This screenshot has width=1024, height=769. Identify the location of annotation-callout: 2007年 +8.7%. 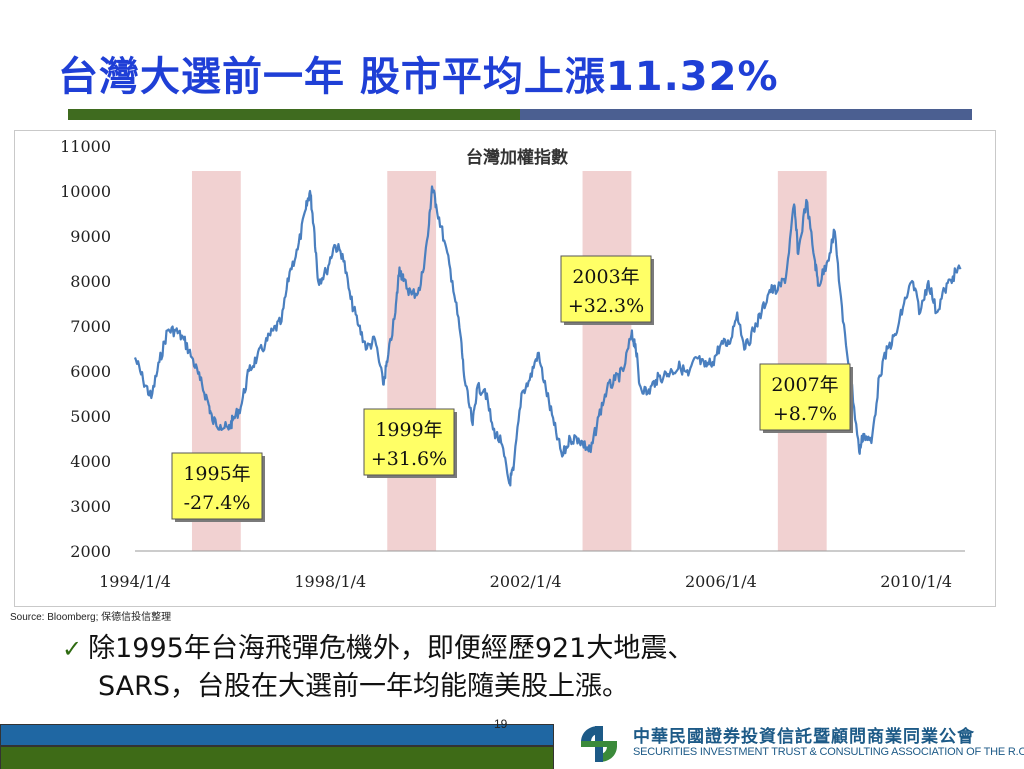
(806, 398).